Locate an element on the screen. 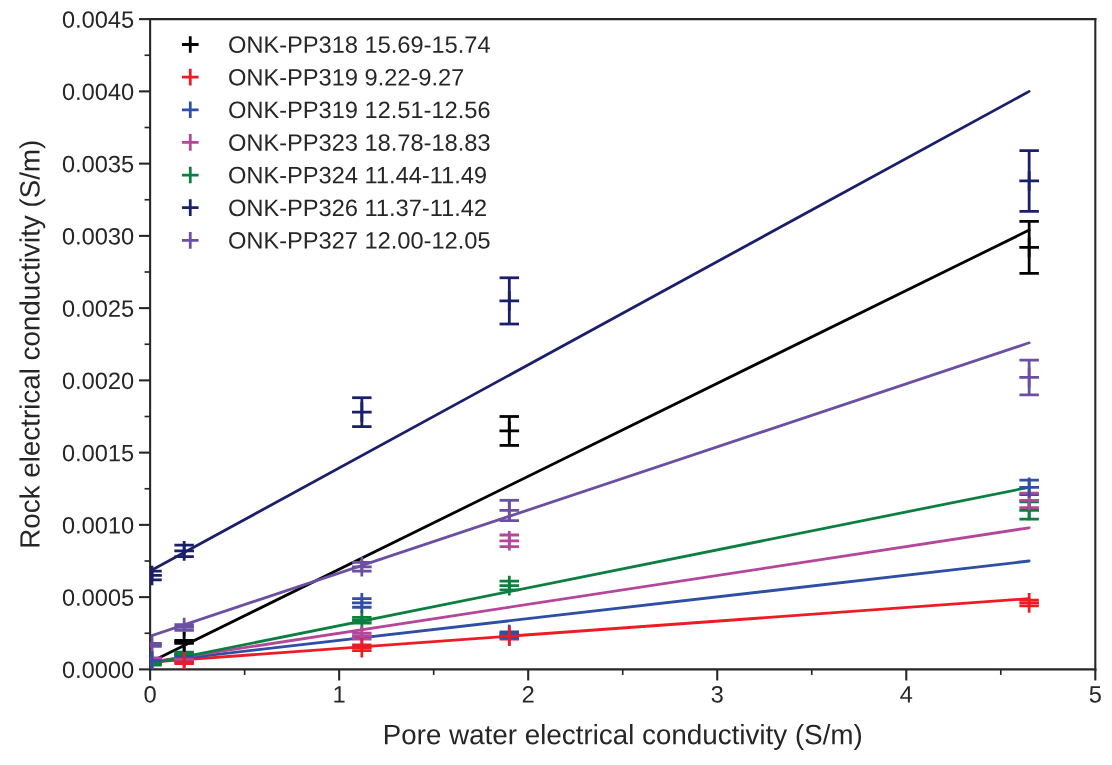 The width and height of the screenshot is (1112, 765). x-tick-label: 3 is located at coordinates (717, 694).